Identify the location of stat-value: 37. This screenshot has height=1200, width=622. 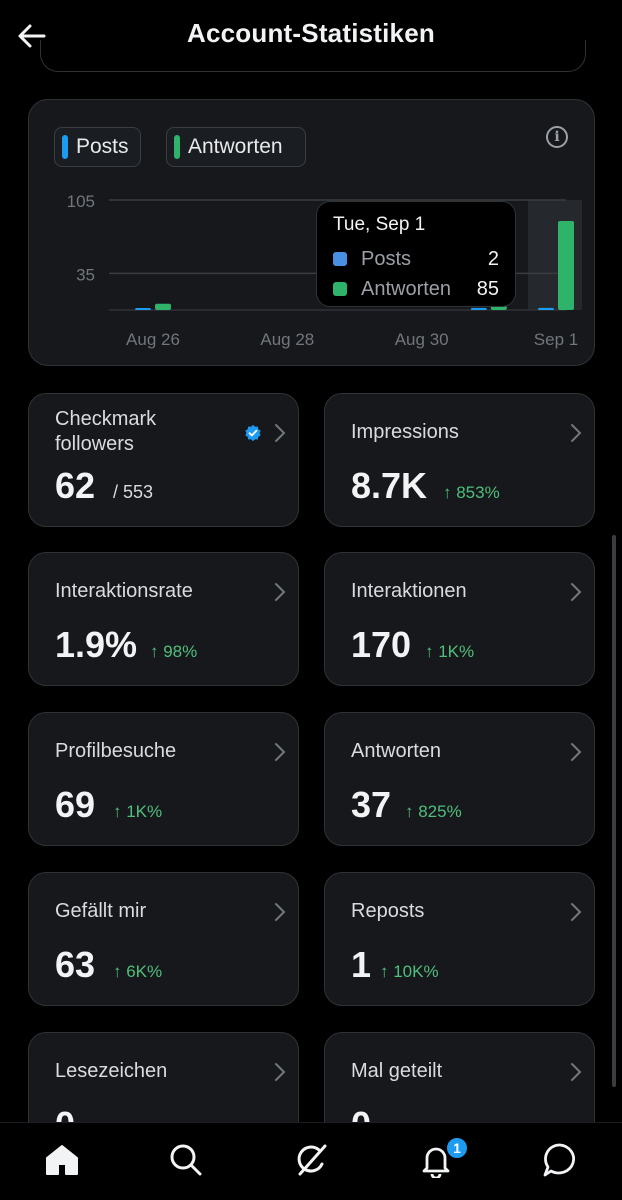
(371, 804).